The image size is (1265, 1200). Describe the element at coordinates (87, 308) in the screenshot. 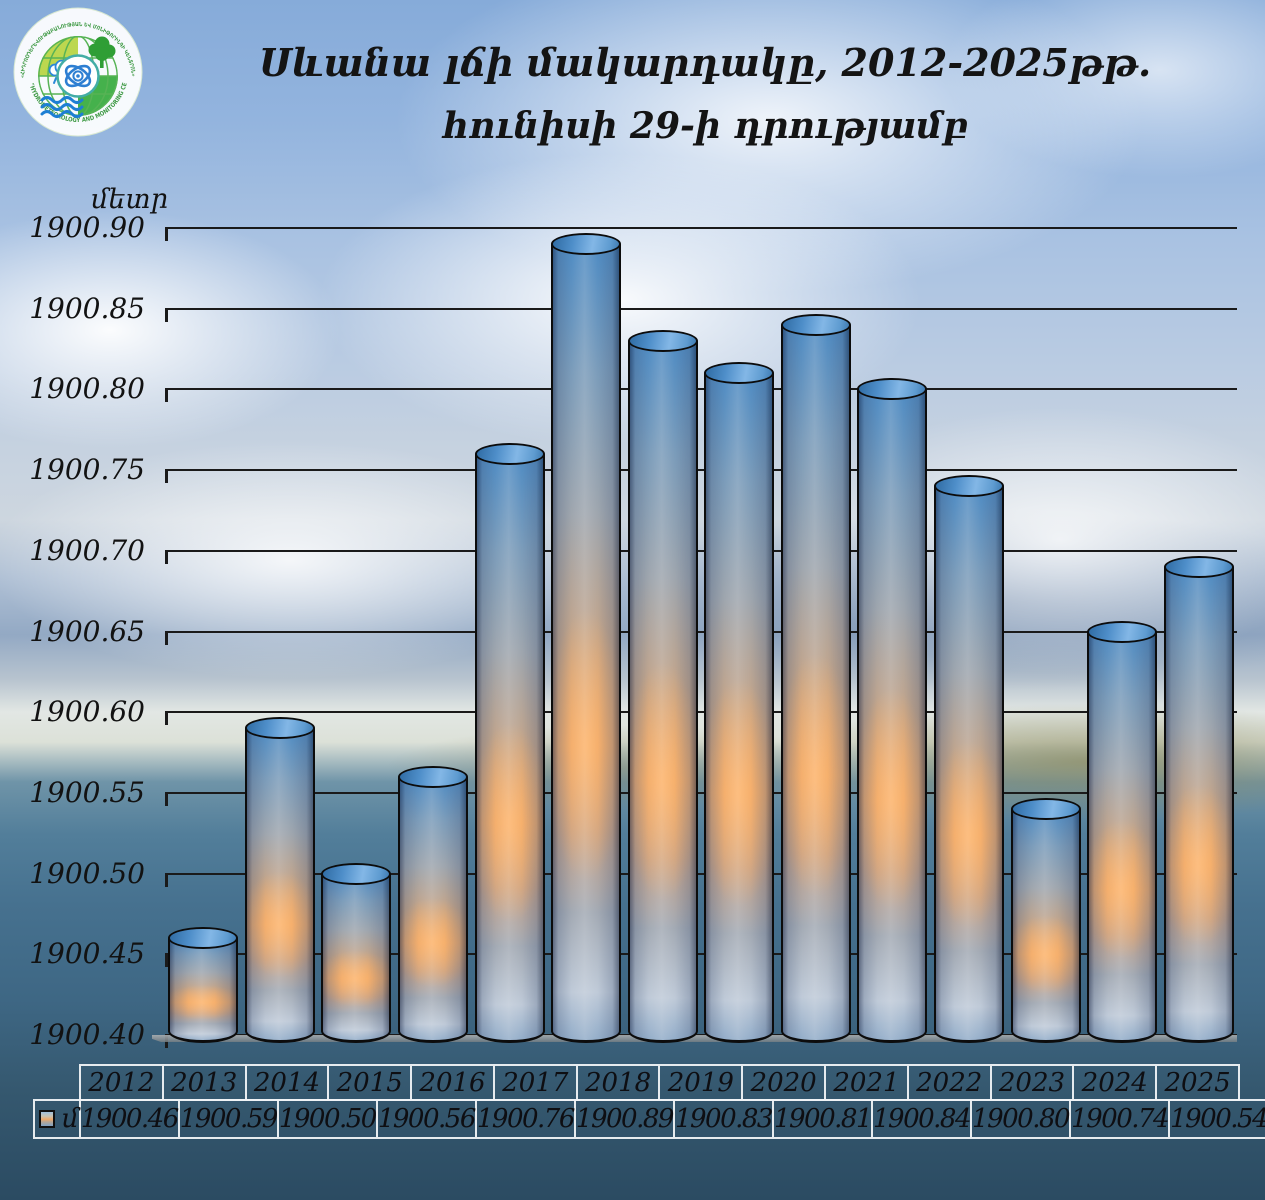

I see `y-axis-tick-label: 1900.85` at that location.